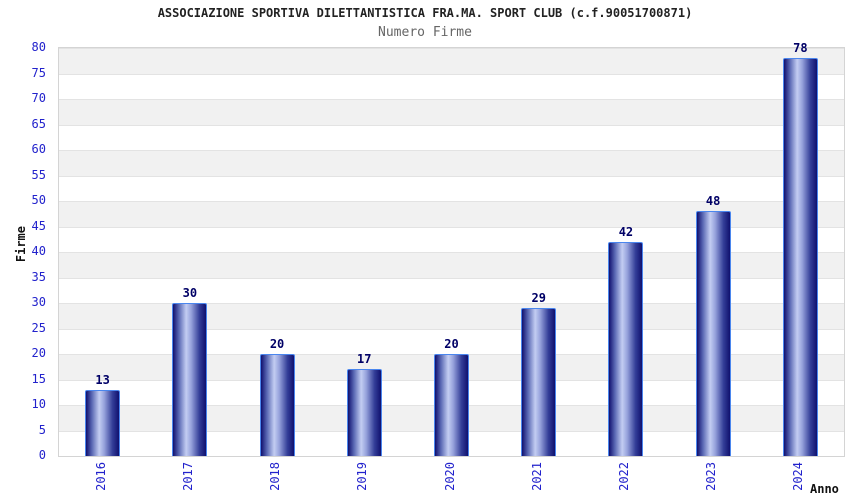  Describe the element at coordinates (275, 476) in the screenshot. I see `x-tick-label-2018: 2018` at that location.